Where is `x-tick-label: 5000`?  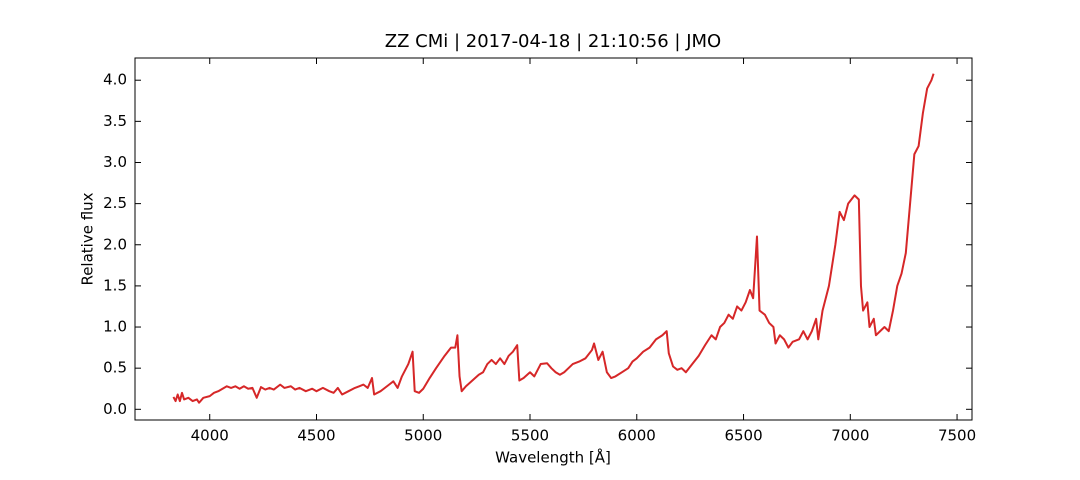 x-tick-label: 5000 is located at coordinates (423, 436).